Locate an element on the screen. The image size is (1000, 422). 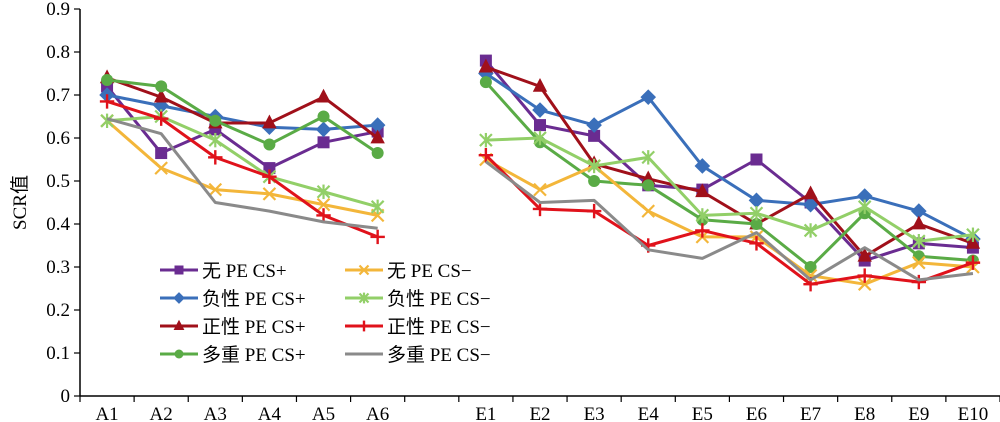
legend-label: 负性 PE CS+ is located at coordinates (254, 299).